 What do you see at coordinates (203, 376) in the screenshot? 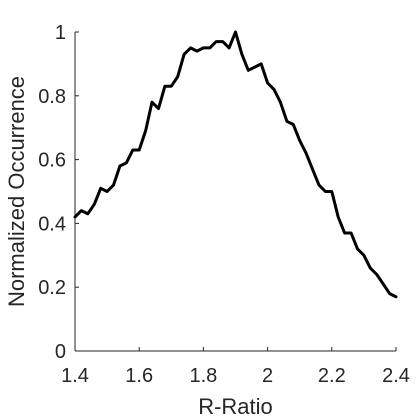
I see `x-tick-label: 1.8` at bounding box center [203, 376].